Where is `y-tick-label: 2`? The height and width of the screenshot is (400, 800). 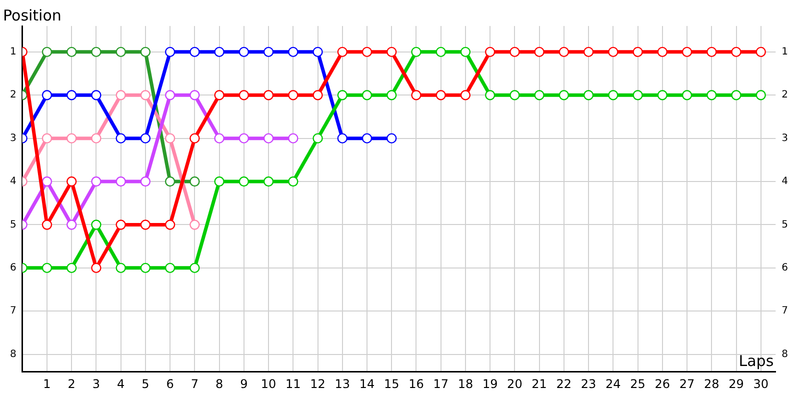
y-tick-label: 2 is located at coordinates (13, 95).